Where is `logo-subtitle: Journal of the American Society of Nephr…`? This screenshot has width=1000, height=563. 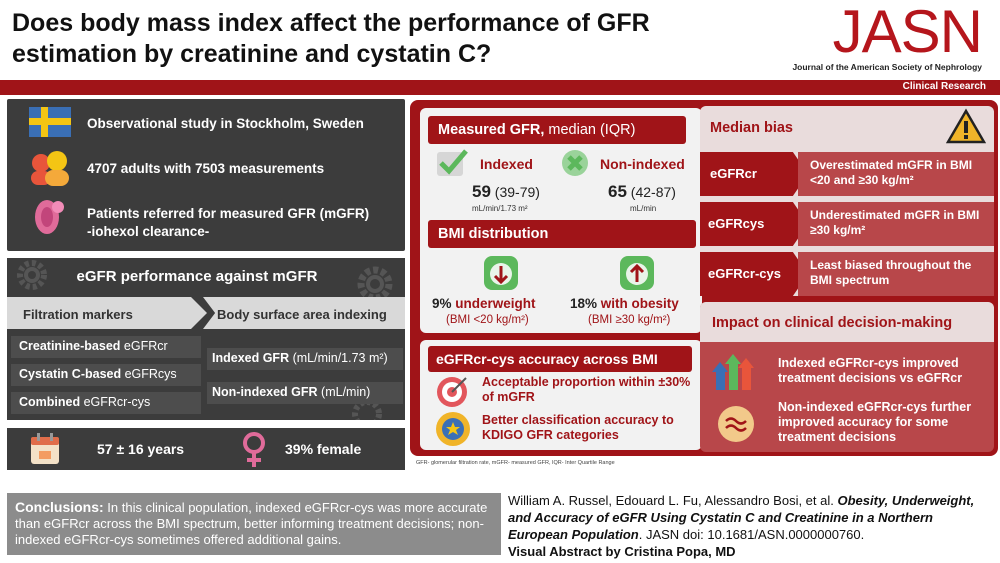 logo-subtitle: Journal of the American Society of Nephr… is located at coordinates (887, 67).